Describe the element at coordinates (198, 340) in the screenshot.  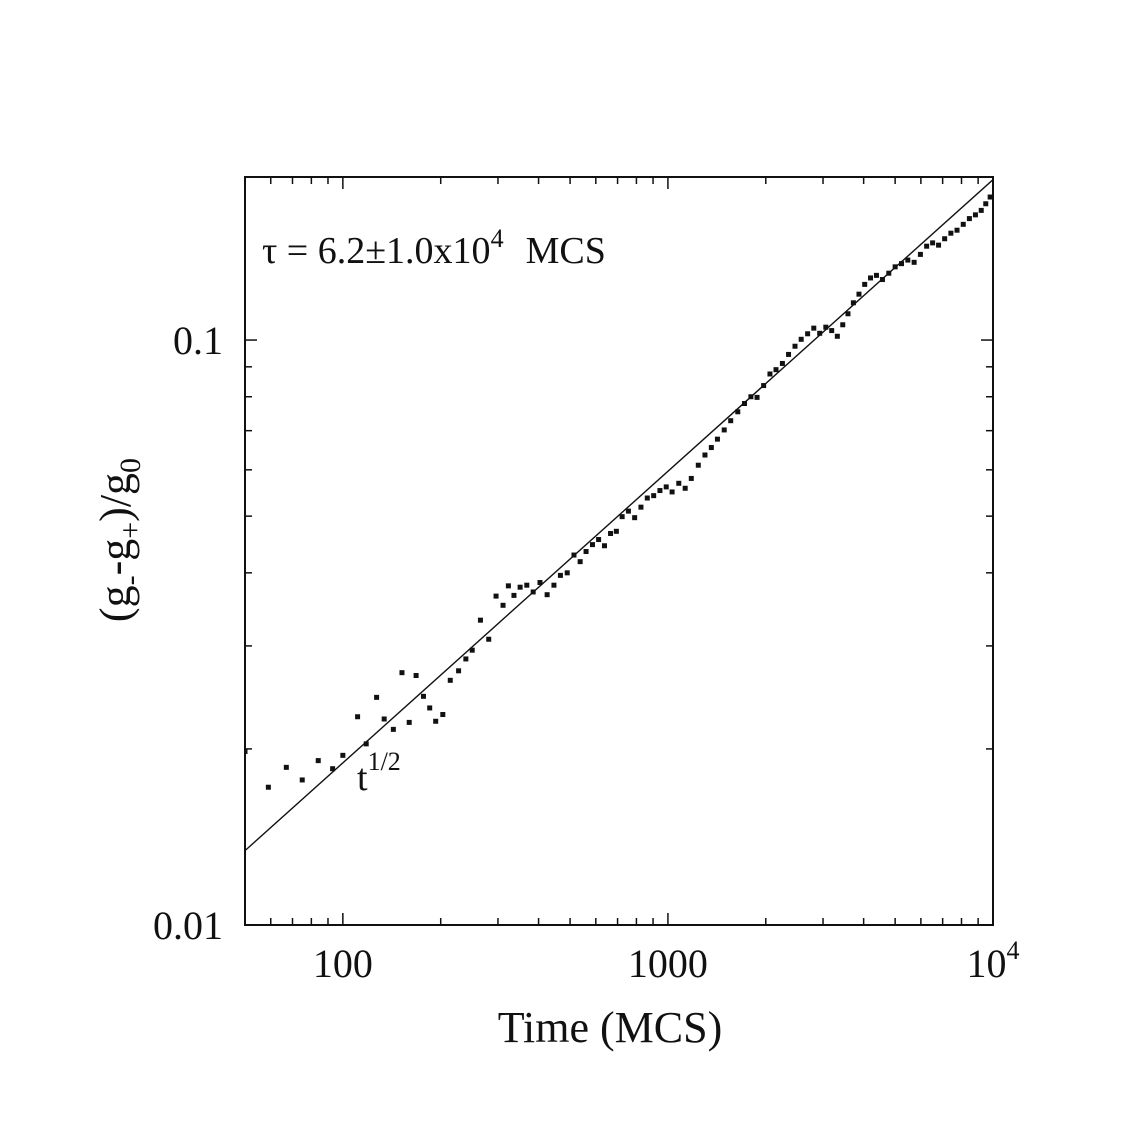
I see `y-tick-label: 0.1` at that location.